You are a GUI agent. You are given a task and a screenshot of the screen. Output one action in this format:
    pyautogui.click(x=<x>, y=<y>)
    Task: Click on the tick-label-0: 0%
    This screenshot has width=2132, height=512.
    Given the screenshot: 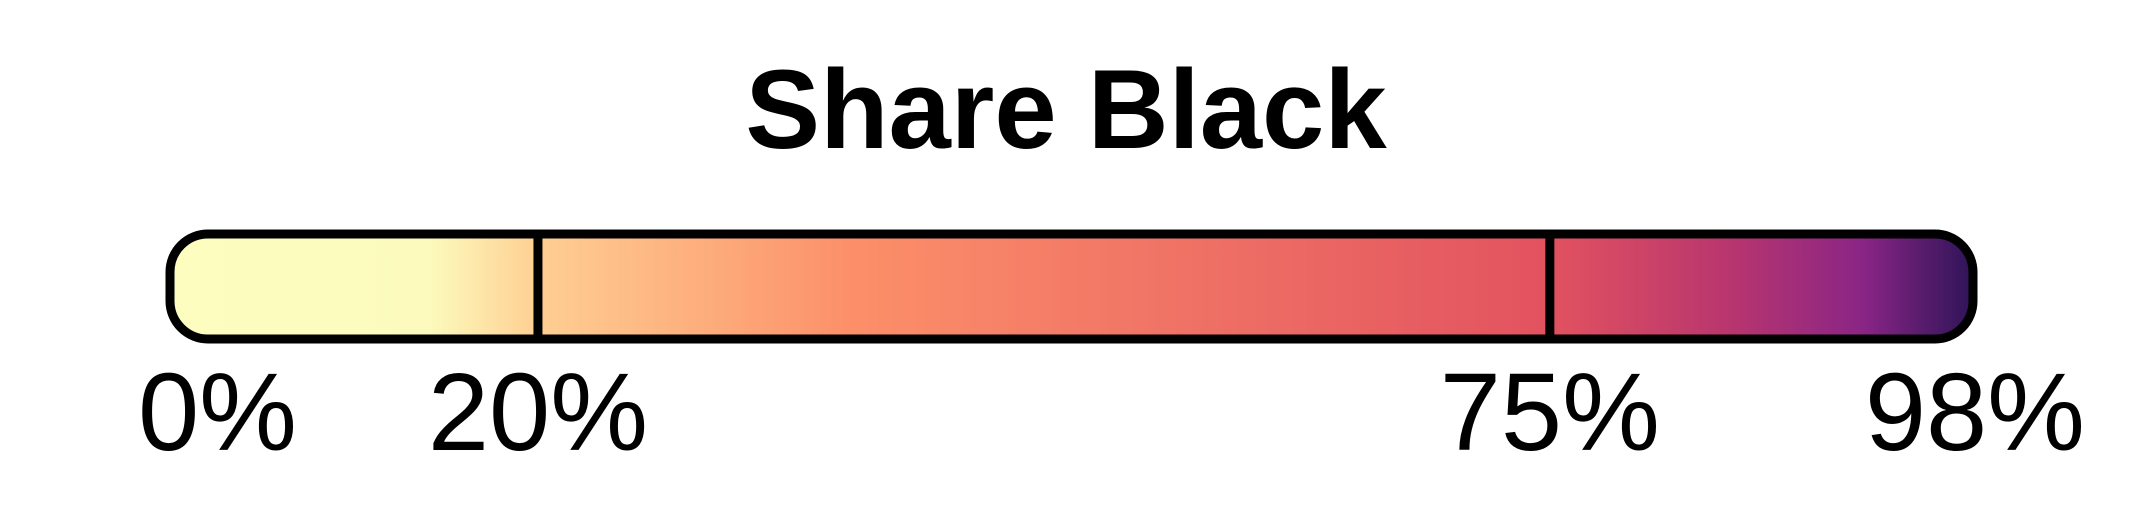 What is the action you would take?
    pyautogui.click(x=217, y=412)
    